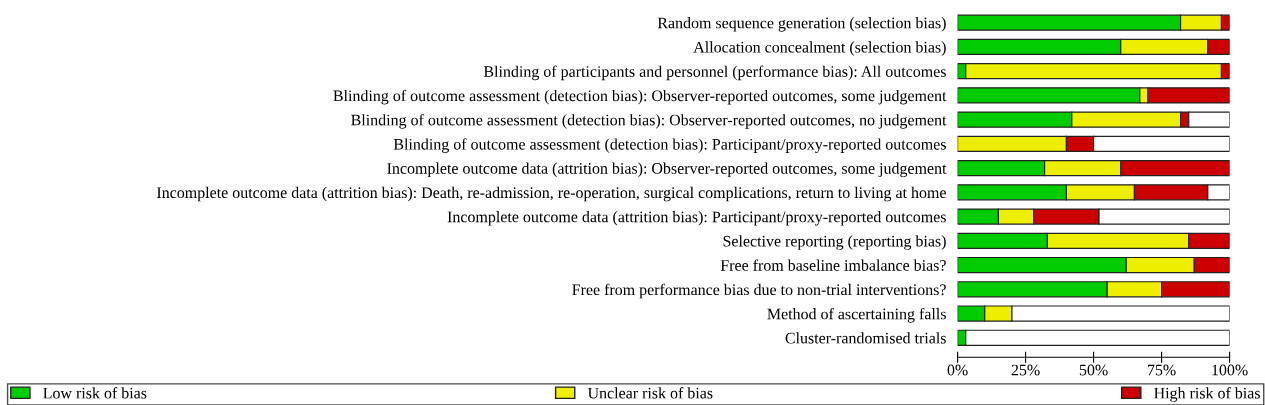  What do you see at coordinates (833, 265) in the screenshot?
I see `y-tick-label: Free from baseline imbalance bias?` at bounding box center [833, 265].